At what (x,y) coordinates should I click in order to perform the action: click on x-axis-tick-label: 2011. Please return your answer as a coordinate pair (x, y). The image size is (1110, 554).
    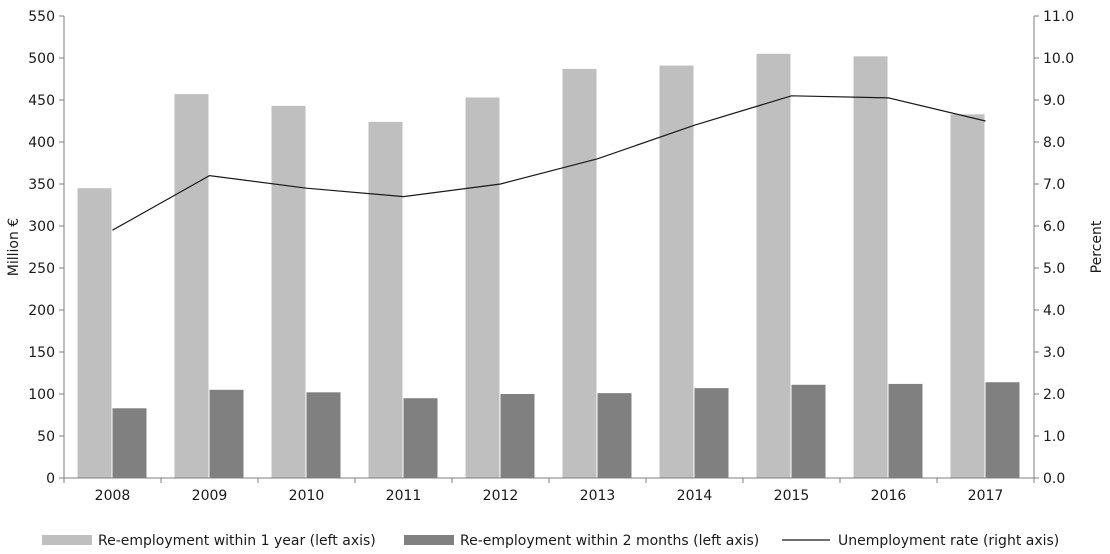
    Looking at the image, I should click on (404, 496).